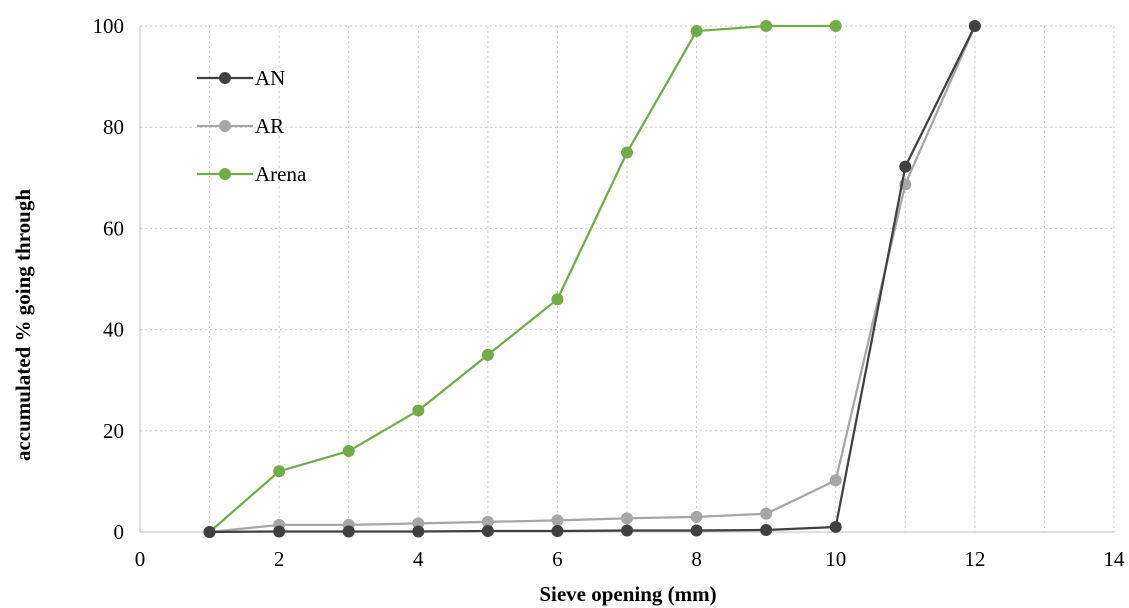 The height and width of the screenshot is (608, 1129). What do you see at coordinates (279, 559) in the screenshot?
I see `x-tick-label: 2` at bounding box center [279, 559].